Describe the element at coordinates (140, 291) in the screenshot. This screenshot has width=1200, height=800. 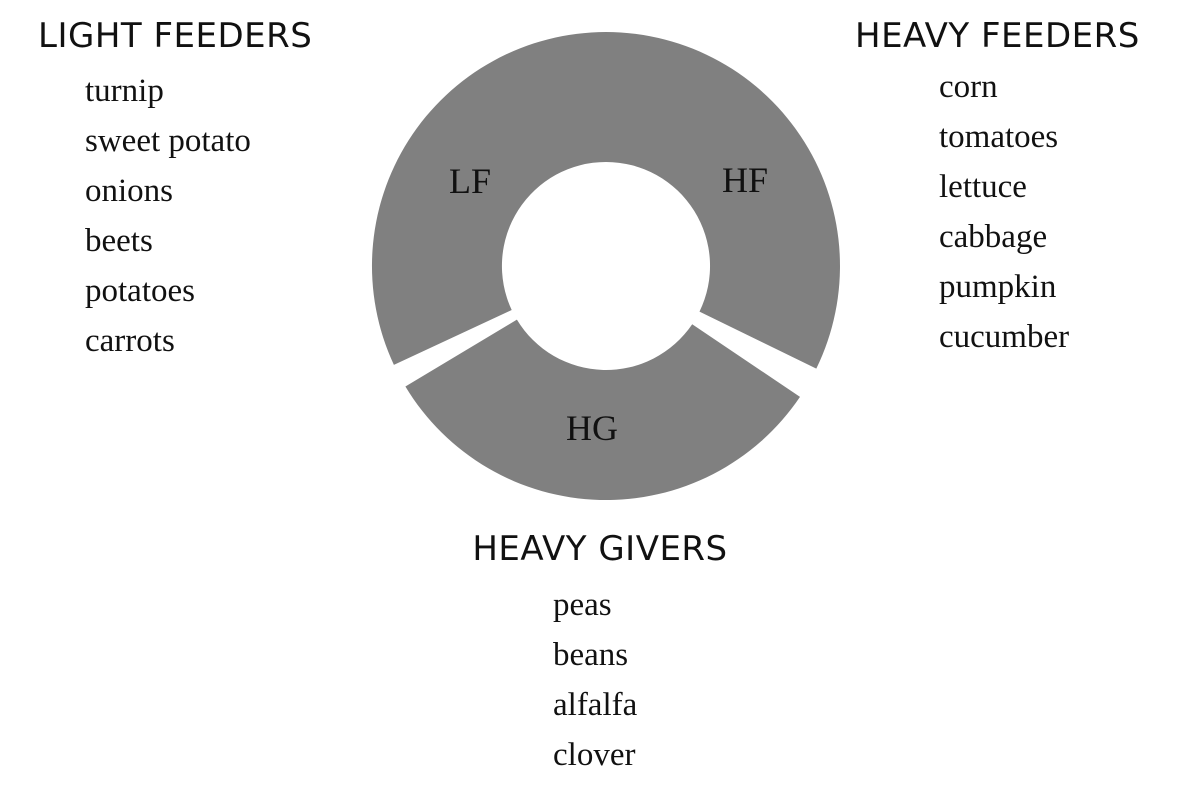
I see `list-item: potatoes` at that location.